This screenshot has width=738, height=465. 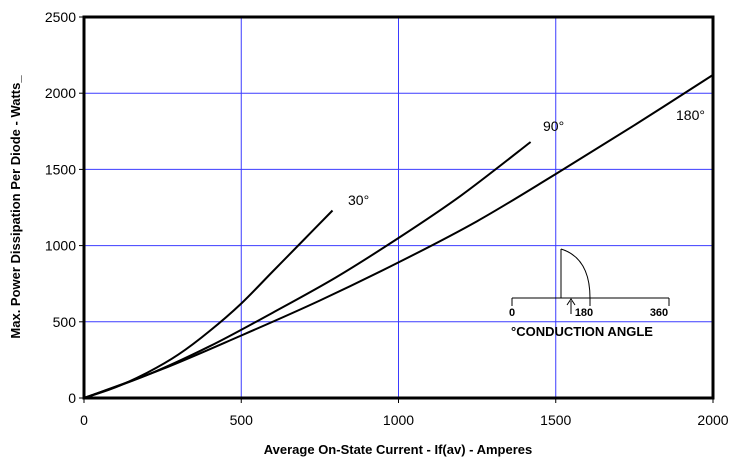 What do you see at coordinates (659, 313) in the screenshot?
I see `inset-label-360: 360` at bounding box center [659, 313].